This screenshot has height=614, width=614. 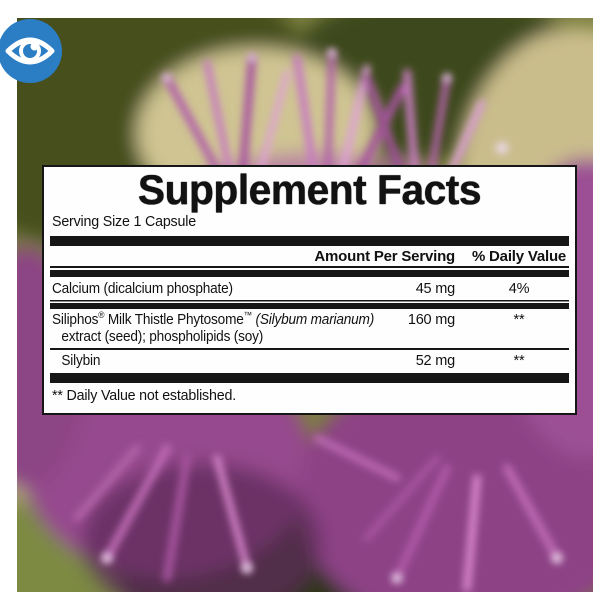 I want to click on trademark-mark: ™, so click(x=247, y=315).